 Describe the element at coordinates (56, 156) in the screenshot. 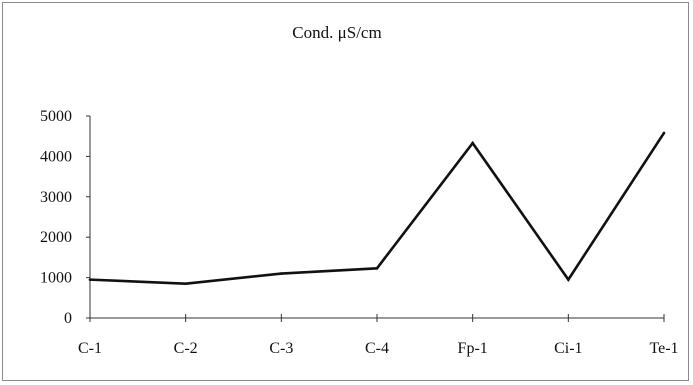

I see `y-tick-label: 4000` at that location.